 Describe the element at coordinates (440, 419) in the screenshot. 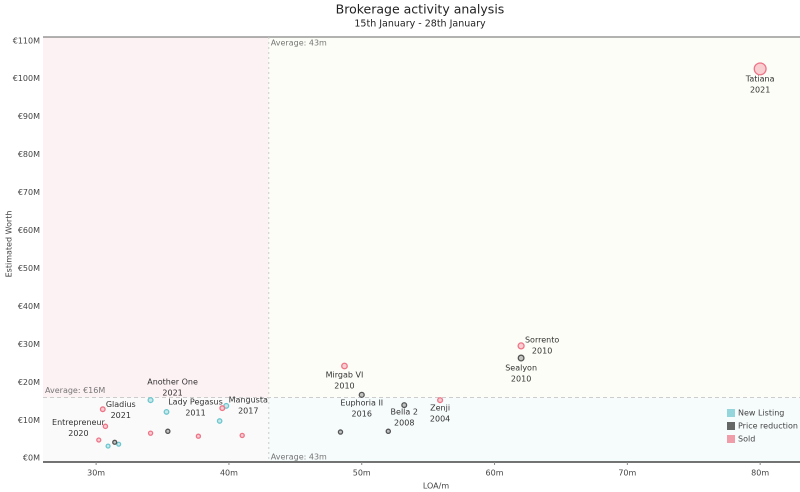

I see `point-year: 2004` at that location.